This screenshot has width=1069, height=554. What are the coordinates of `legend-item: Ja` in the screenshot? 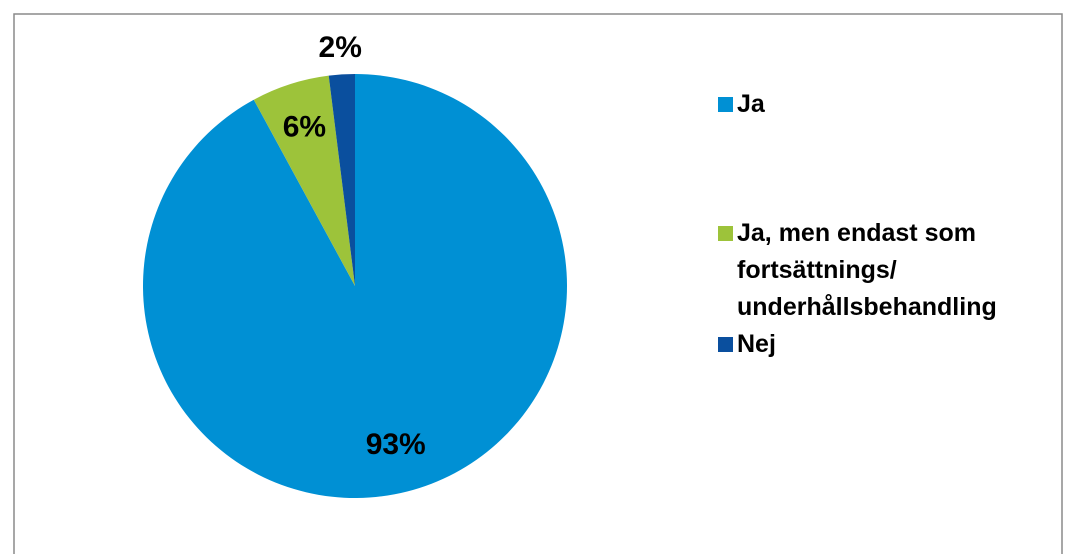 It's located at (883, 104).